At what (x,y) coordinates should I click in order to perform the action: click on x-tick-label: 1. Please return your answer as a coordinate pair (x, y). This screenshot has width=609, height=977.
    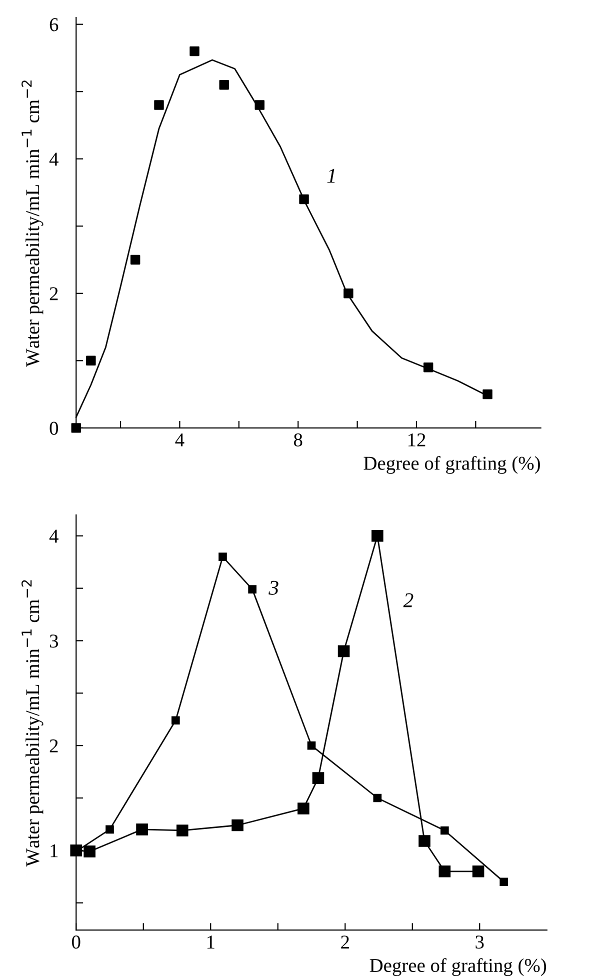
    Looking at the image, I should click on (210, 942).